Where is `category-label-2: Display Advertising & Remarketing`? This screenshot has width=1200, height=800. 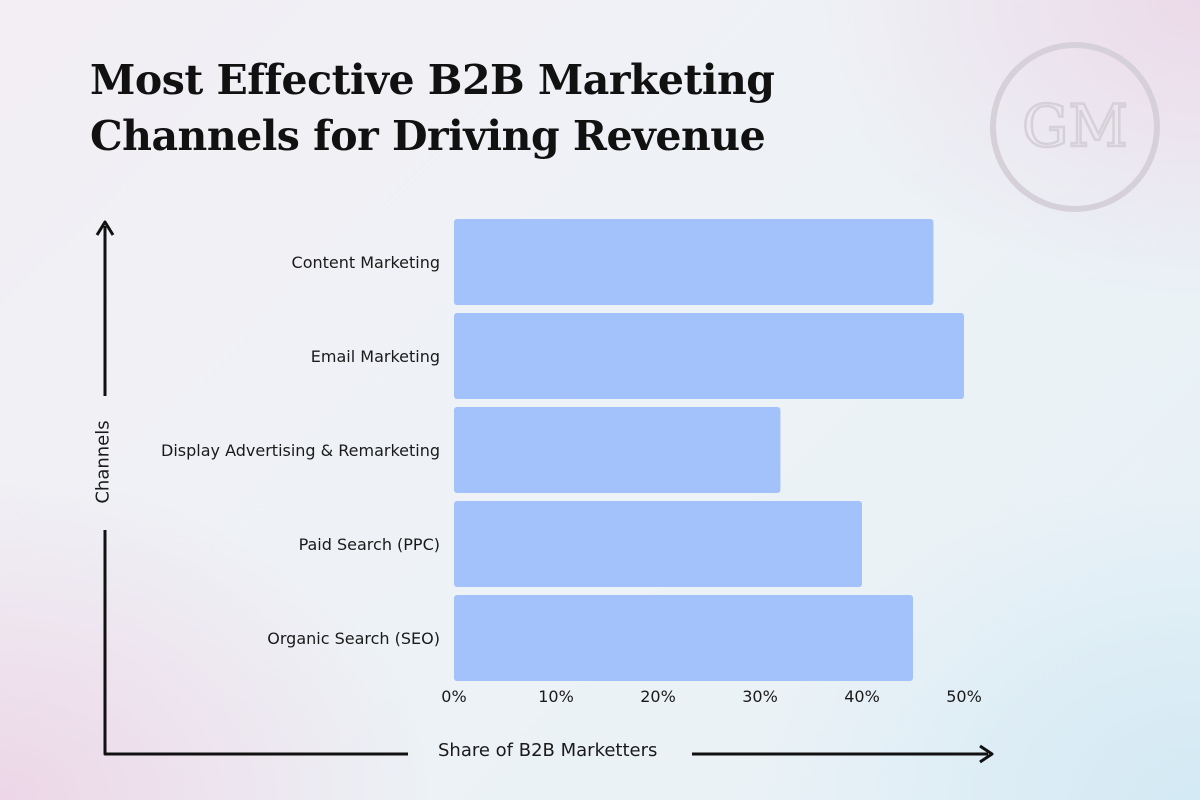 category-label-2: Display Advertising & Remarketing is located at coordinates (300, 450).